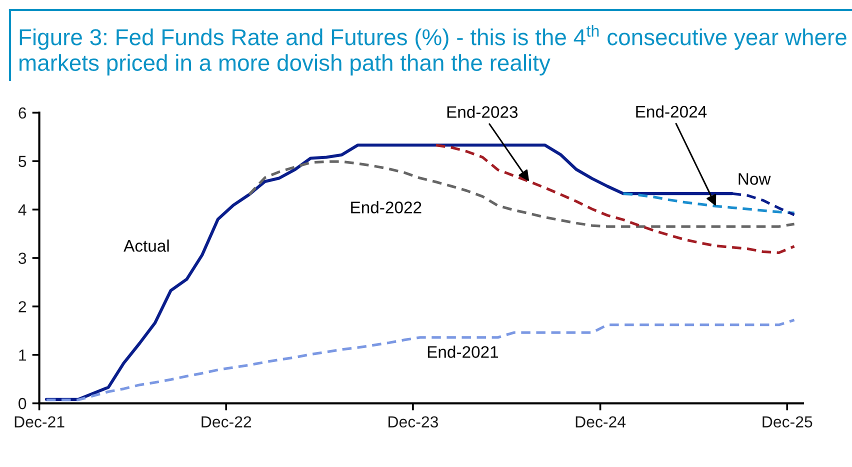 The height and width of the screenshot is (467, 852). Describe the element at coordinates (22, 258) in the screenshot. I see `y-tick-label: 3` at that location.